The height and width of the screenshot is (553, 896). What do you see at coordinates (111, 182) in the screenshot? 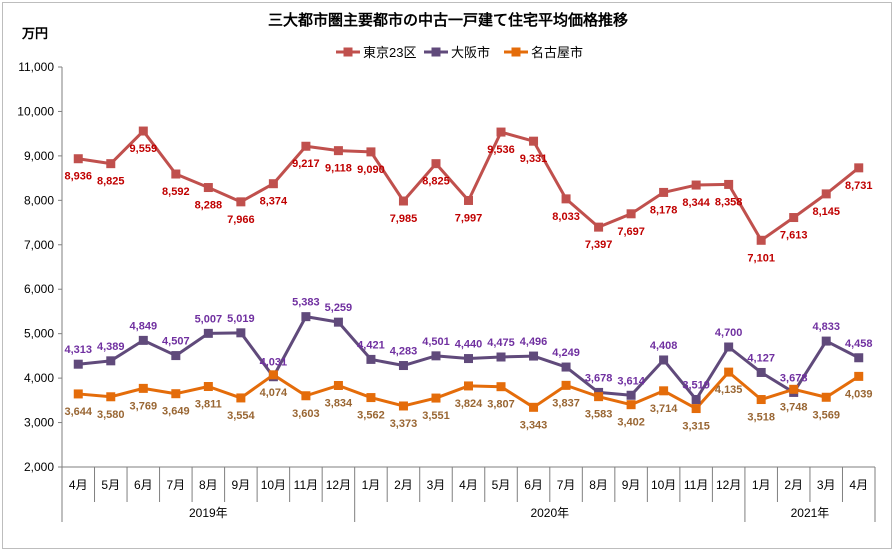
I see `data-label-tokyo: 8,825` at bounding box center [111, 182].